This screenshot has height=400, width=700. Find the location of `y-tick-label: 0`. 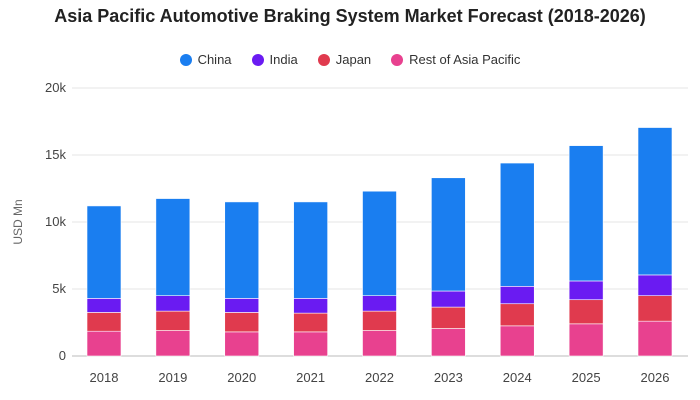

y-tick-label: 0 is located at coordinates (62, 355).